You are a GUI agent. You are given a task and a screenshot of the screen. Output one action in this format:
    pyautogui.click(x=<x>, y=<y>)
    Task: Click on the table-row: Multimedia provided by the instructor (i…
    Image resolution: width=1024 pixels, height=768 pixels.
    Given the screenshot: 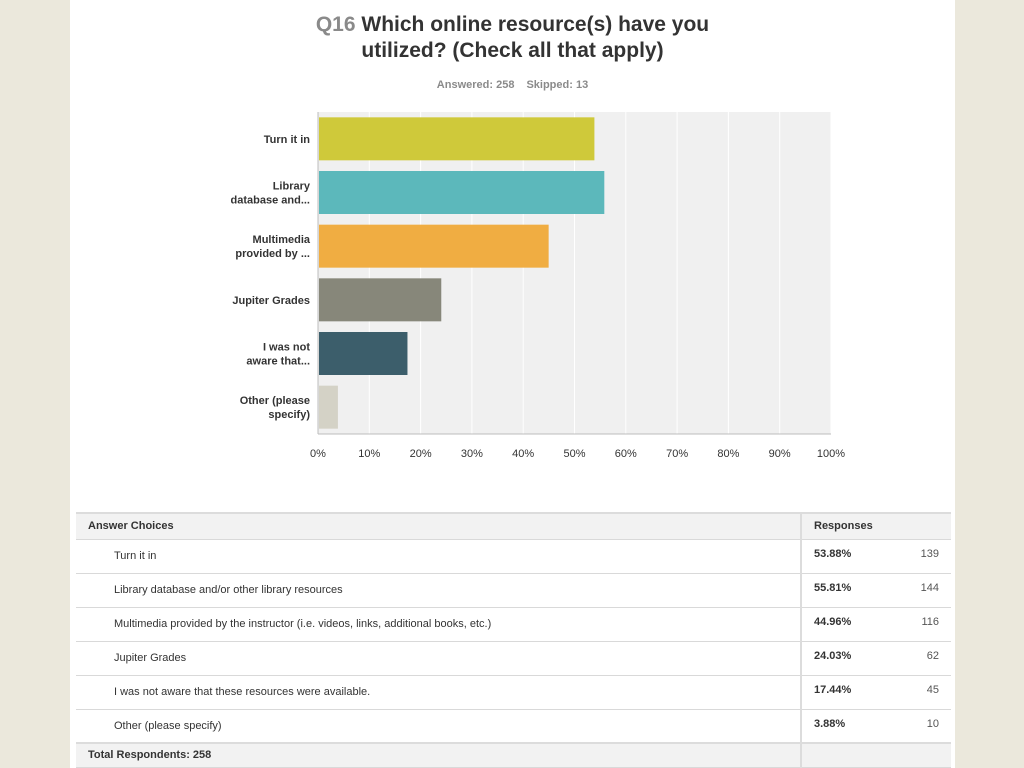 What is the action you would take?
    pyautogui.click(x=514, y=624)
    